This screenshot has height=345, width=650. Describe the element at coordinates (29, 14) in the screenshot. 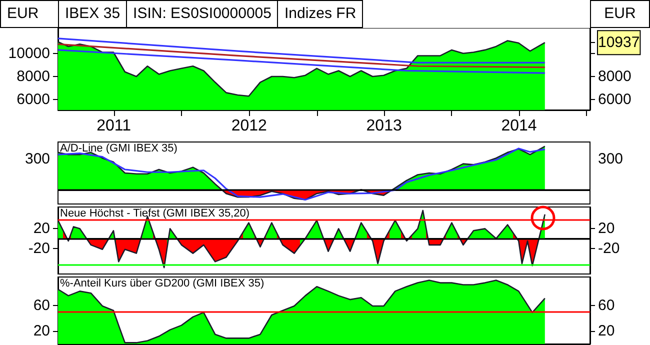

I see `y-axis-title: EUR` at that location.